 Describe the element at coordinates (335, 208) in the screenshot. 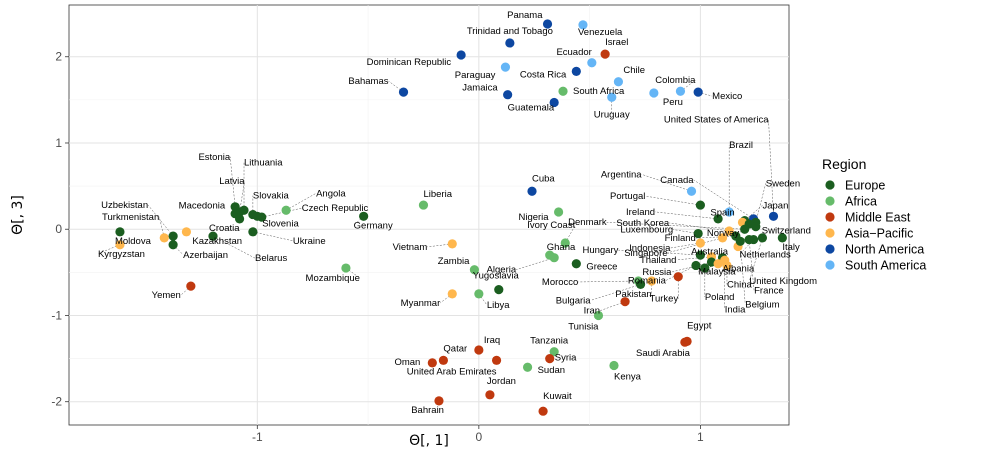

I see `point-label: Czech Republic` at that location.